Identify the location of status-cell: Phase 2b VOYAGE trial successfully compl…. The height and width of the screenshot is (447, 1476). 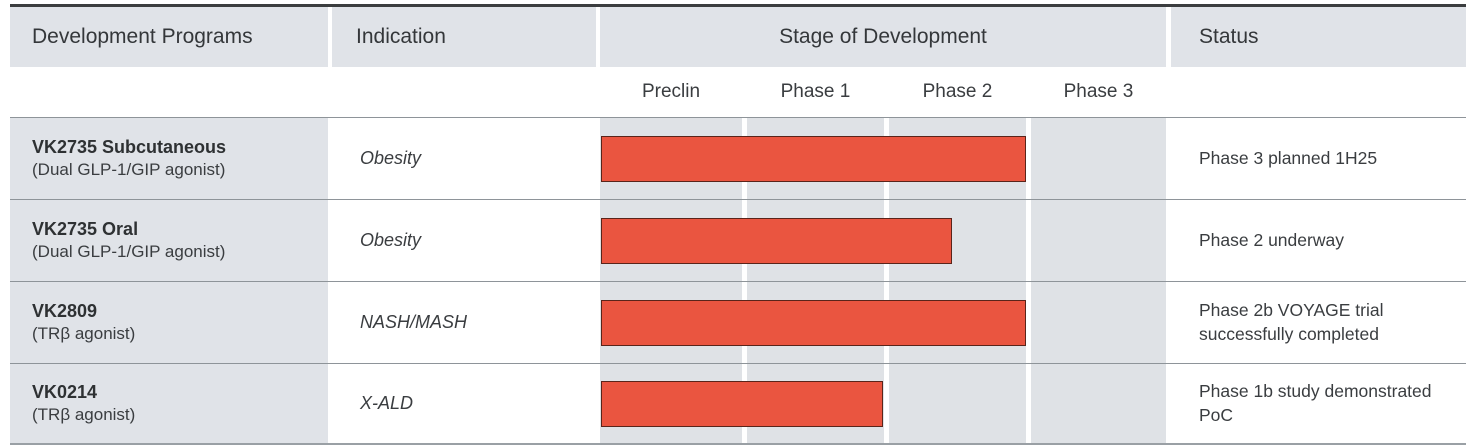
(1318, 322).